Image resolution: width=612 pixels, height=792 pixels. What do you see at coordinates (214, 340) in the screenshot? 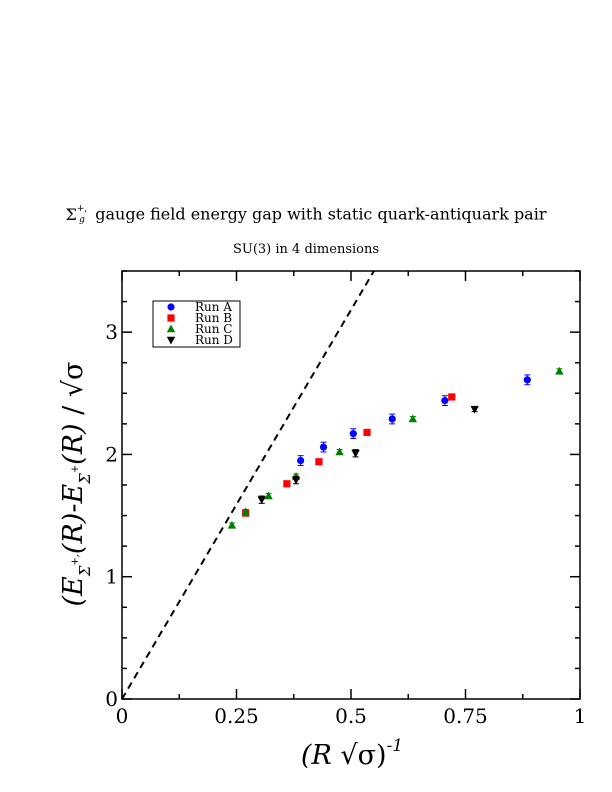
I see `legend-label-run-d: Run D` at bounding box center [214, 340].